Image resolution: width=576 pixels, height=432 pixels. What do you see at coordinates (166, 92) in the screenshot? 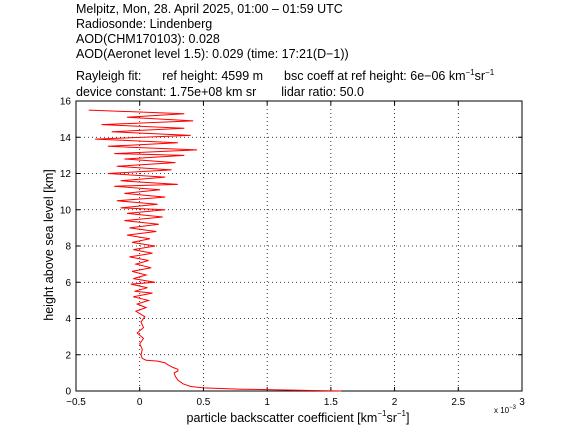
I see `device-constant: device constant: 1.75e+08 km sr` at bounding box center [166, 92].